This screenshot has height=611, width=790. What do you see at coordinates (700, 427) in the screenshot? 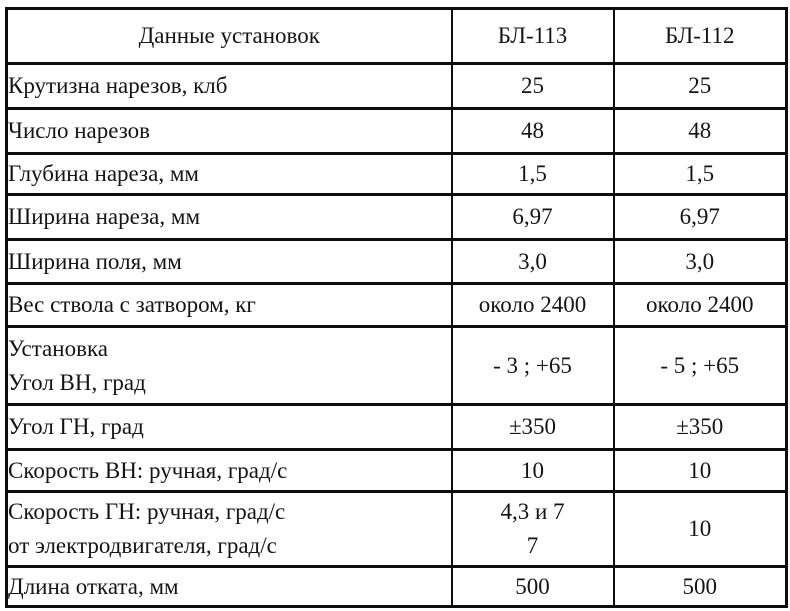
I see `cell-bl112: ±350` at bounding box center [700, 427].